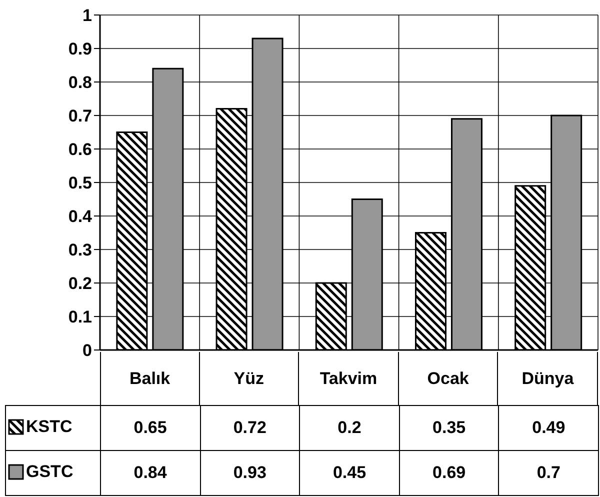 The height and width of the screenshot is (497, 600). What do you see at coordinates (80, 250) in the screenshot?
I see `y-tick-label: 0.3` at bounding box center [80, 250].